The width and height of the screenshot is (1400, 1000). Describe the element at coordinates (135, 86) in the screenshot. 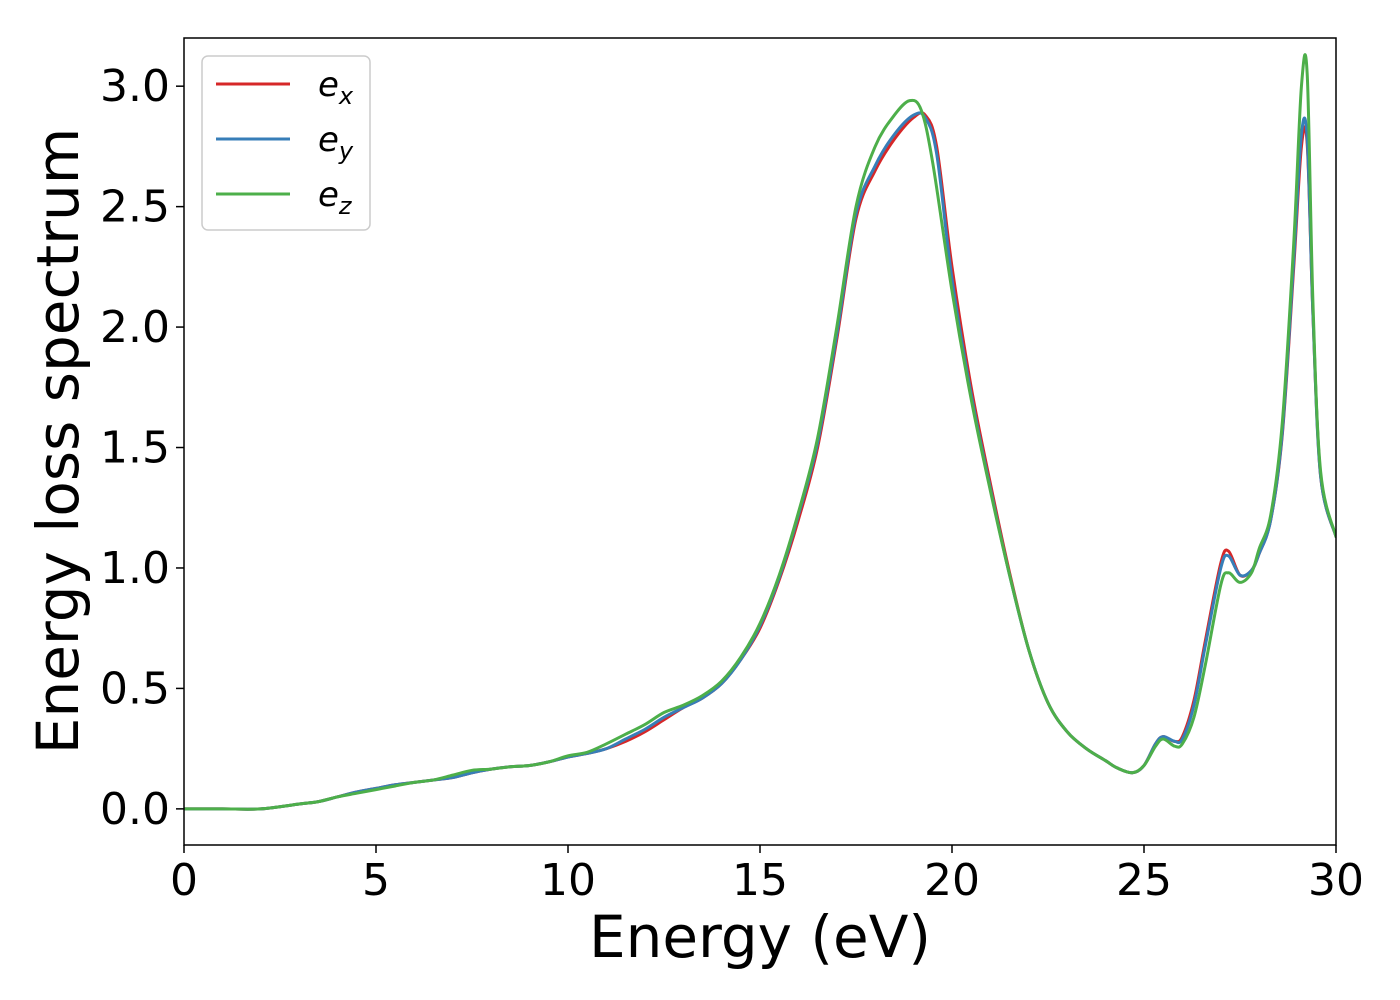

I see `y-tick-label: 3.0` at that location.